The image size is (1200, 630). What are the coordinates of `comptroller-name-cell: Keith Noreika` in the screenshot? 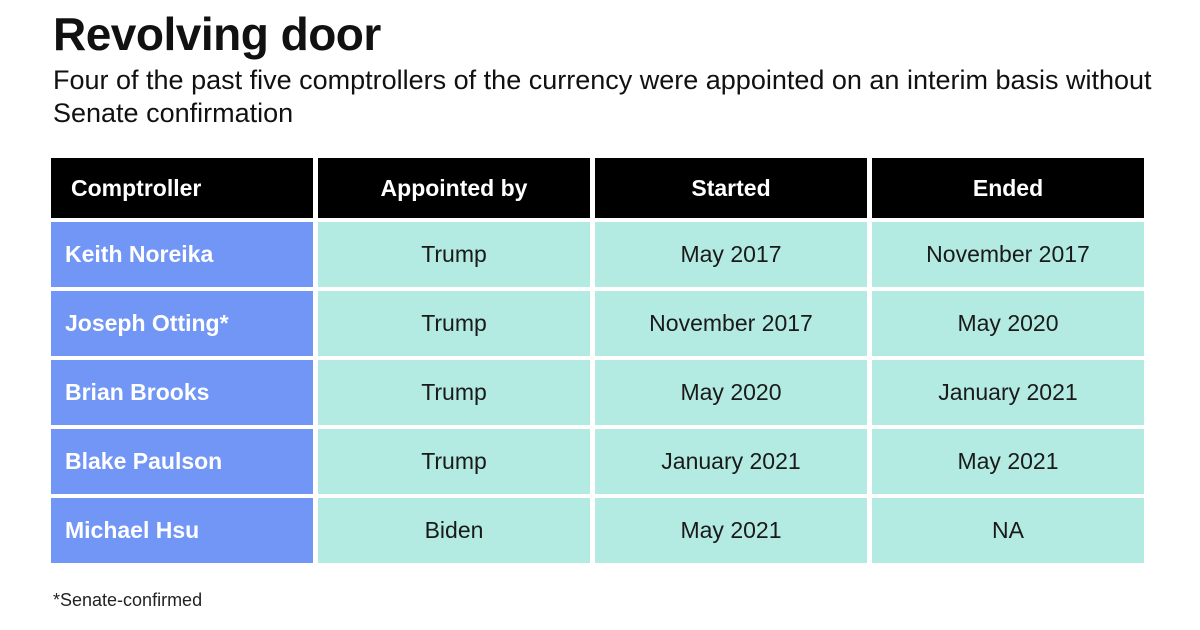 It's located at (182, 254).